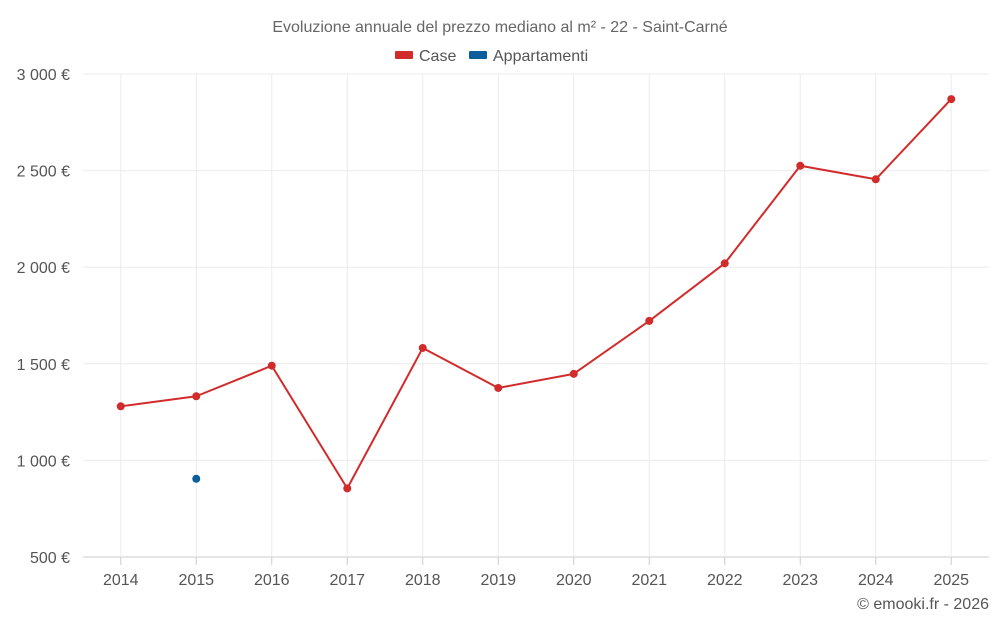 This screenshot has height=625, width=1000. What do you see at coordinates (43, 172) in the screenshot?
I see `y-tick-label: 2 500 €` at bounding box center [43, 172].